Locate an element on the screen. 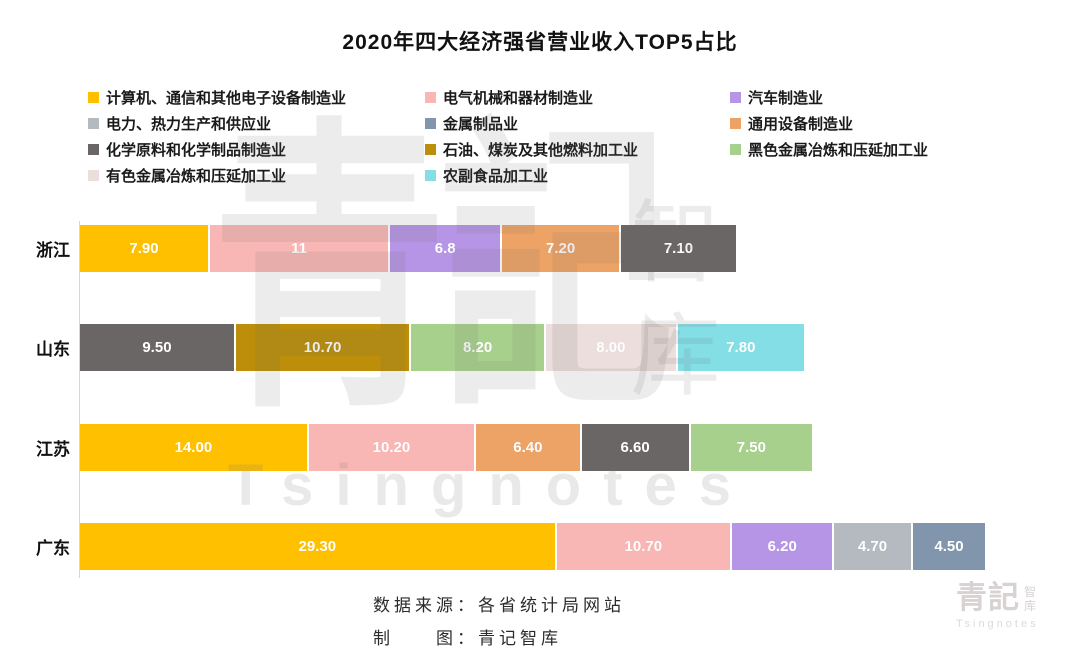 The height and width of the screenshot is (663, 1080). data-source-line: 数据来源：各省统计局网站 is located at coordinates (499, 605).